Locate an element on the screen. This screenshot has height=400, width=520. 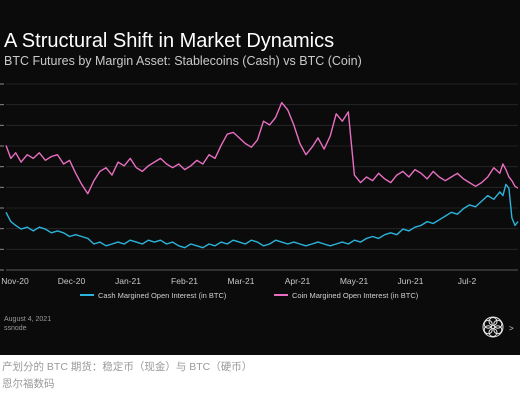
legend-label: Coin Margined Open Interest (in BTC) is located at coordinates (355, 295).